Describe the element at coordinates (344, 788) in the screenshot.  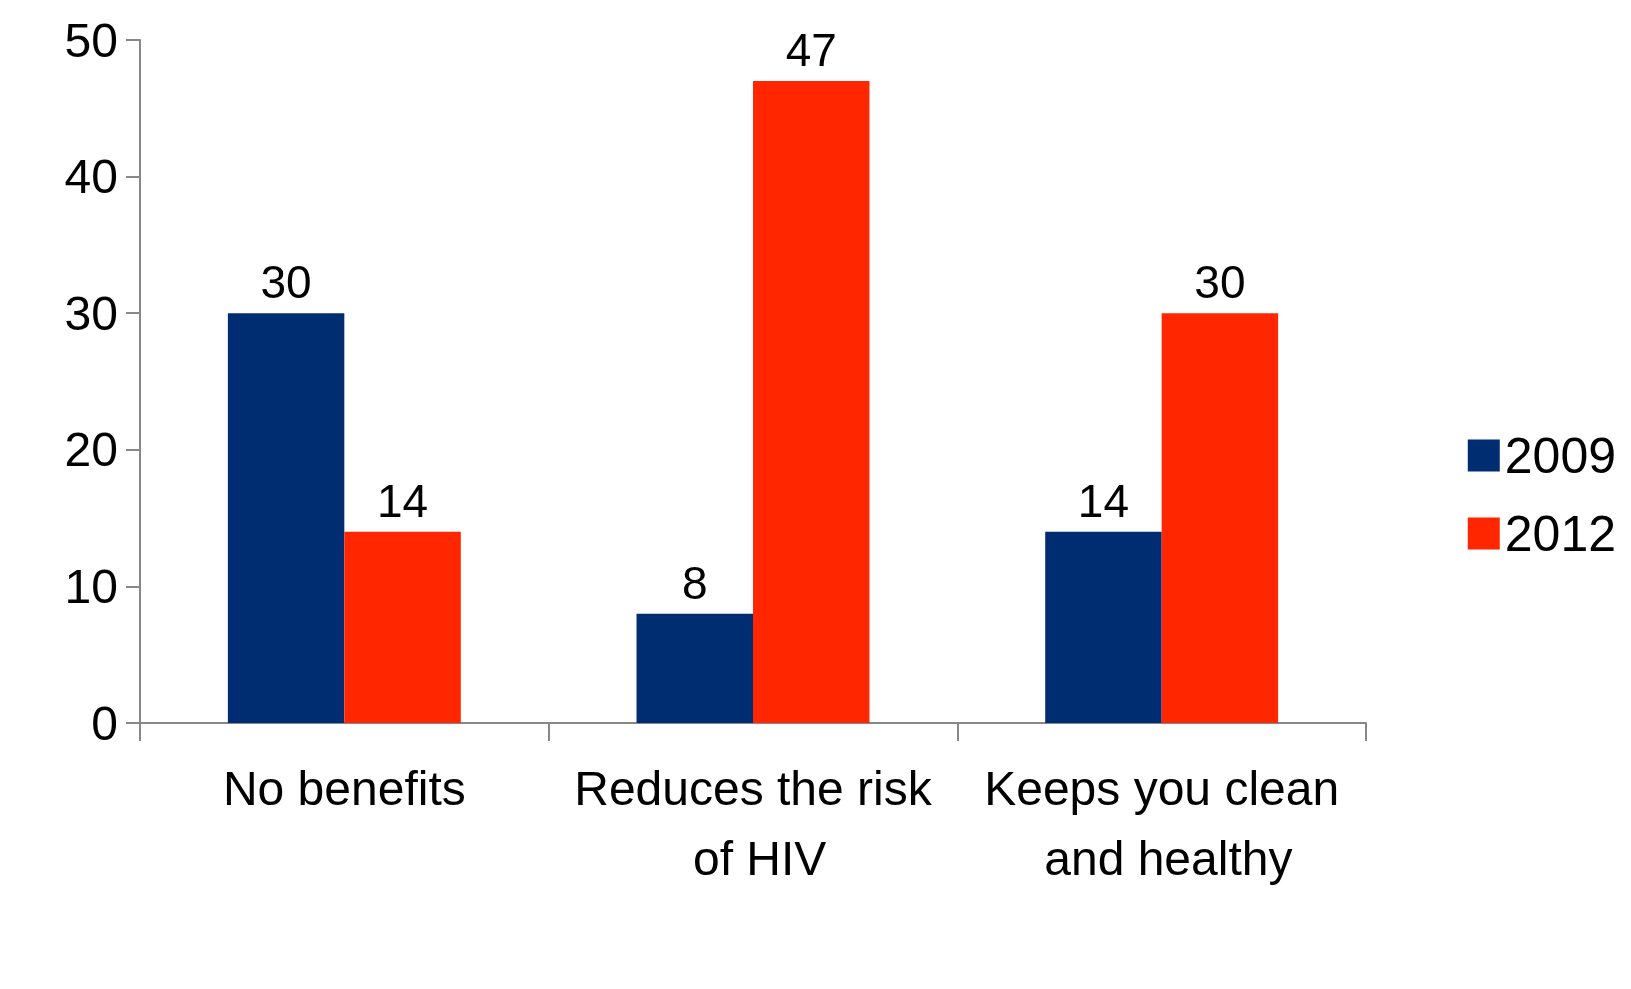
I see `x-tick-label: No benefits` at that location.